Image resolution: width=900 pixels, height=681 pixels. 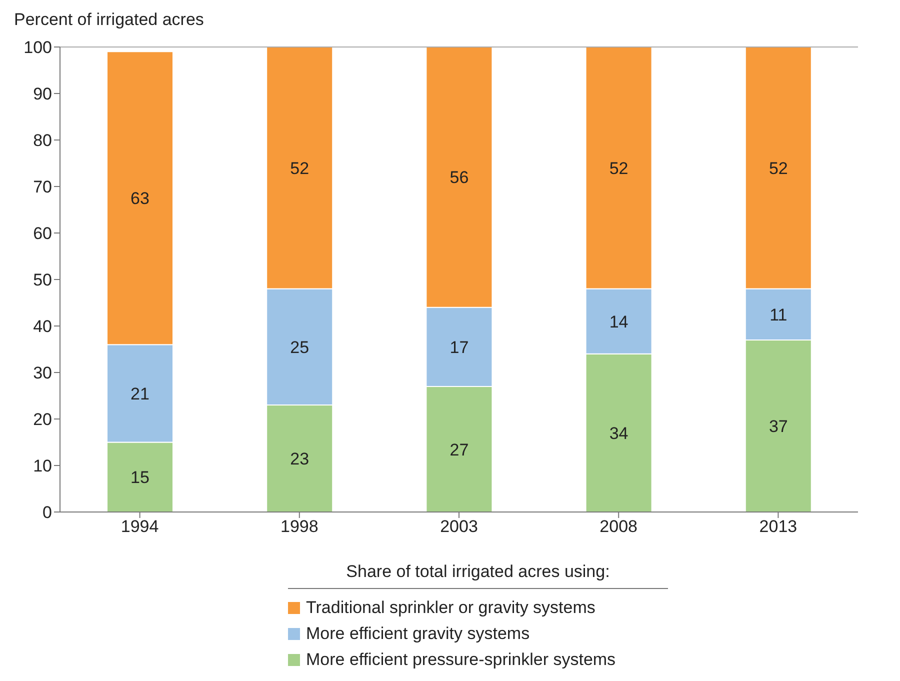 I want to click on legend-label: Traditional sprinkler or gravity systems, so click(x=451, y=608).